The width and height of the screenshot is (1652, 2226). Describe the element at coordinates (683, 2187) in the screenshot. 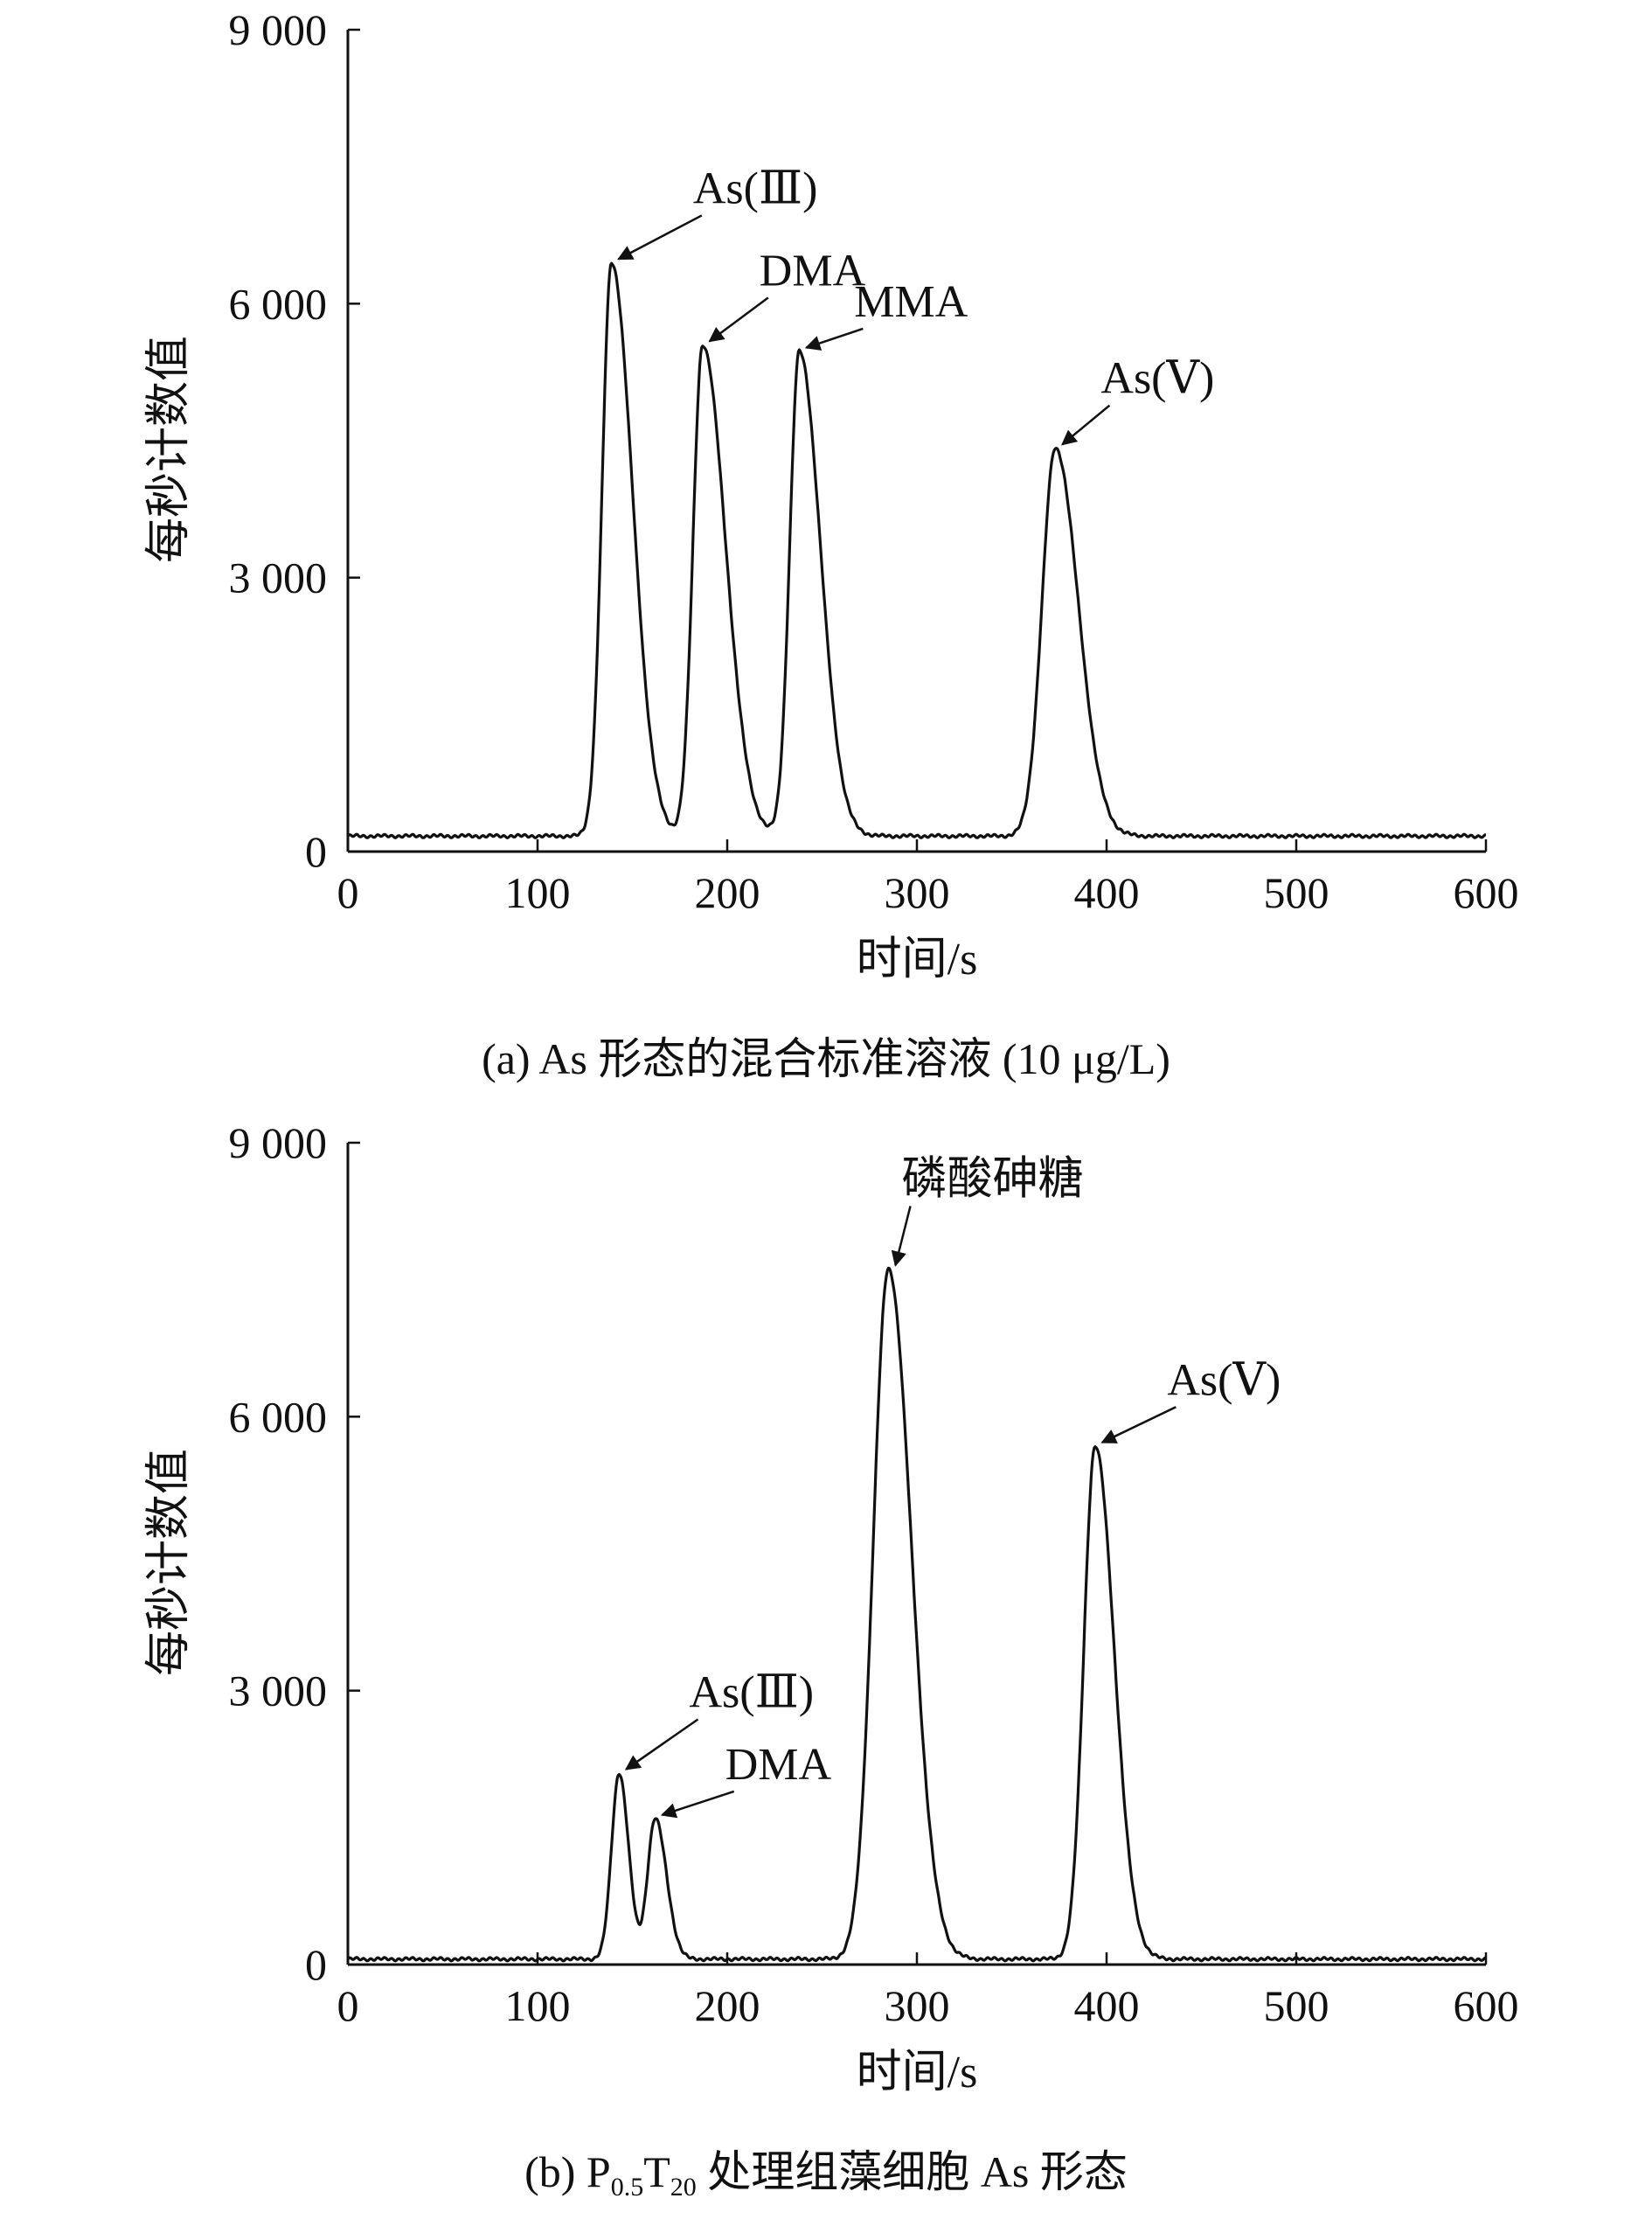

I see `caption-subscript: 20` at that location.